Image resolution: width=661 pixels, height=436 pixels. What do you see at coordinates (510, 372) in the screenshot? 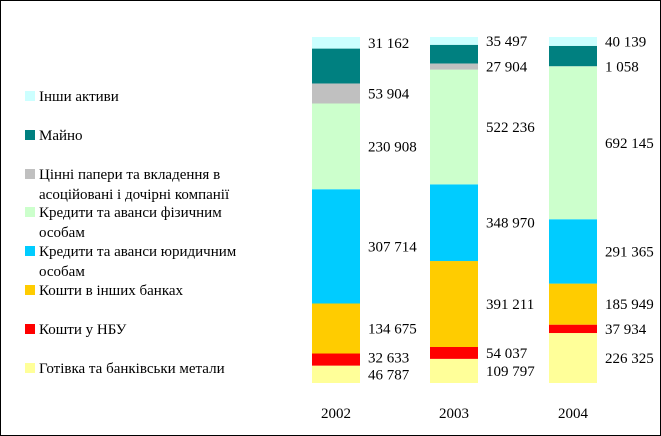
I see `value-label-2003-1: 109 797` at bounding box center [510, 372].